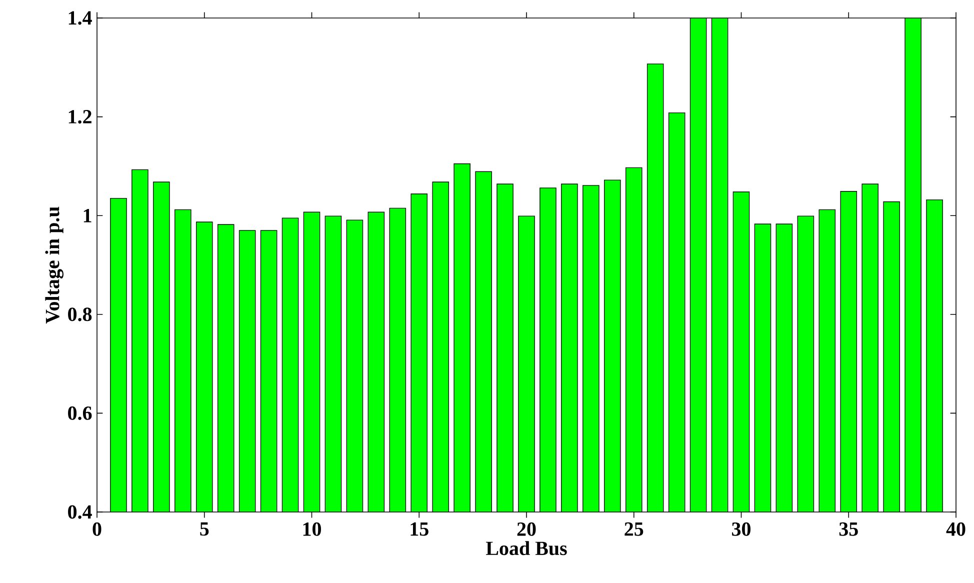 The height and width of the screenshot is (583, 974). Describe the element at coordinates (526, 548) in the screenshot. I see `x-axis-title: Load Bus` at that location.